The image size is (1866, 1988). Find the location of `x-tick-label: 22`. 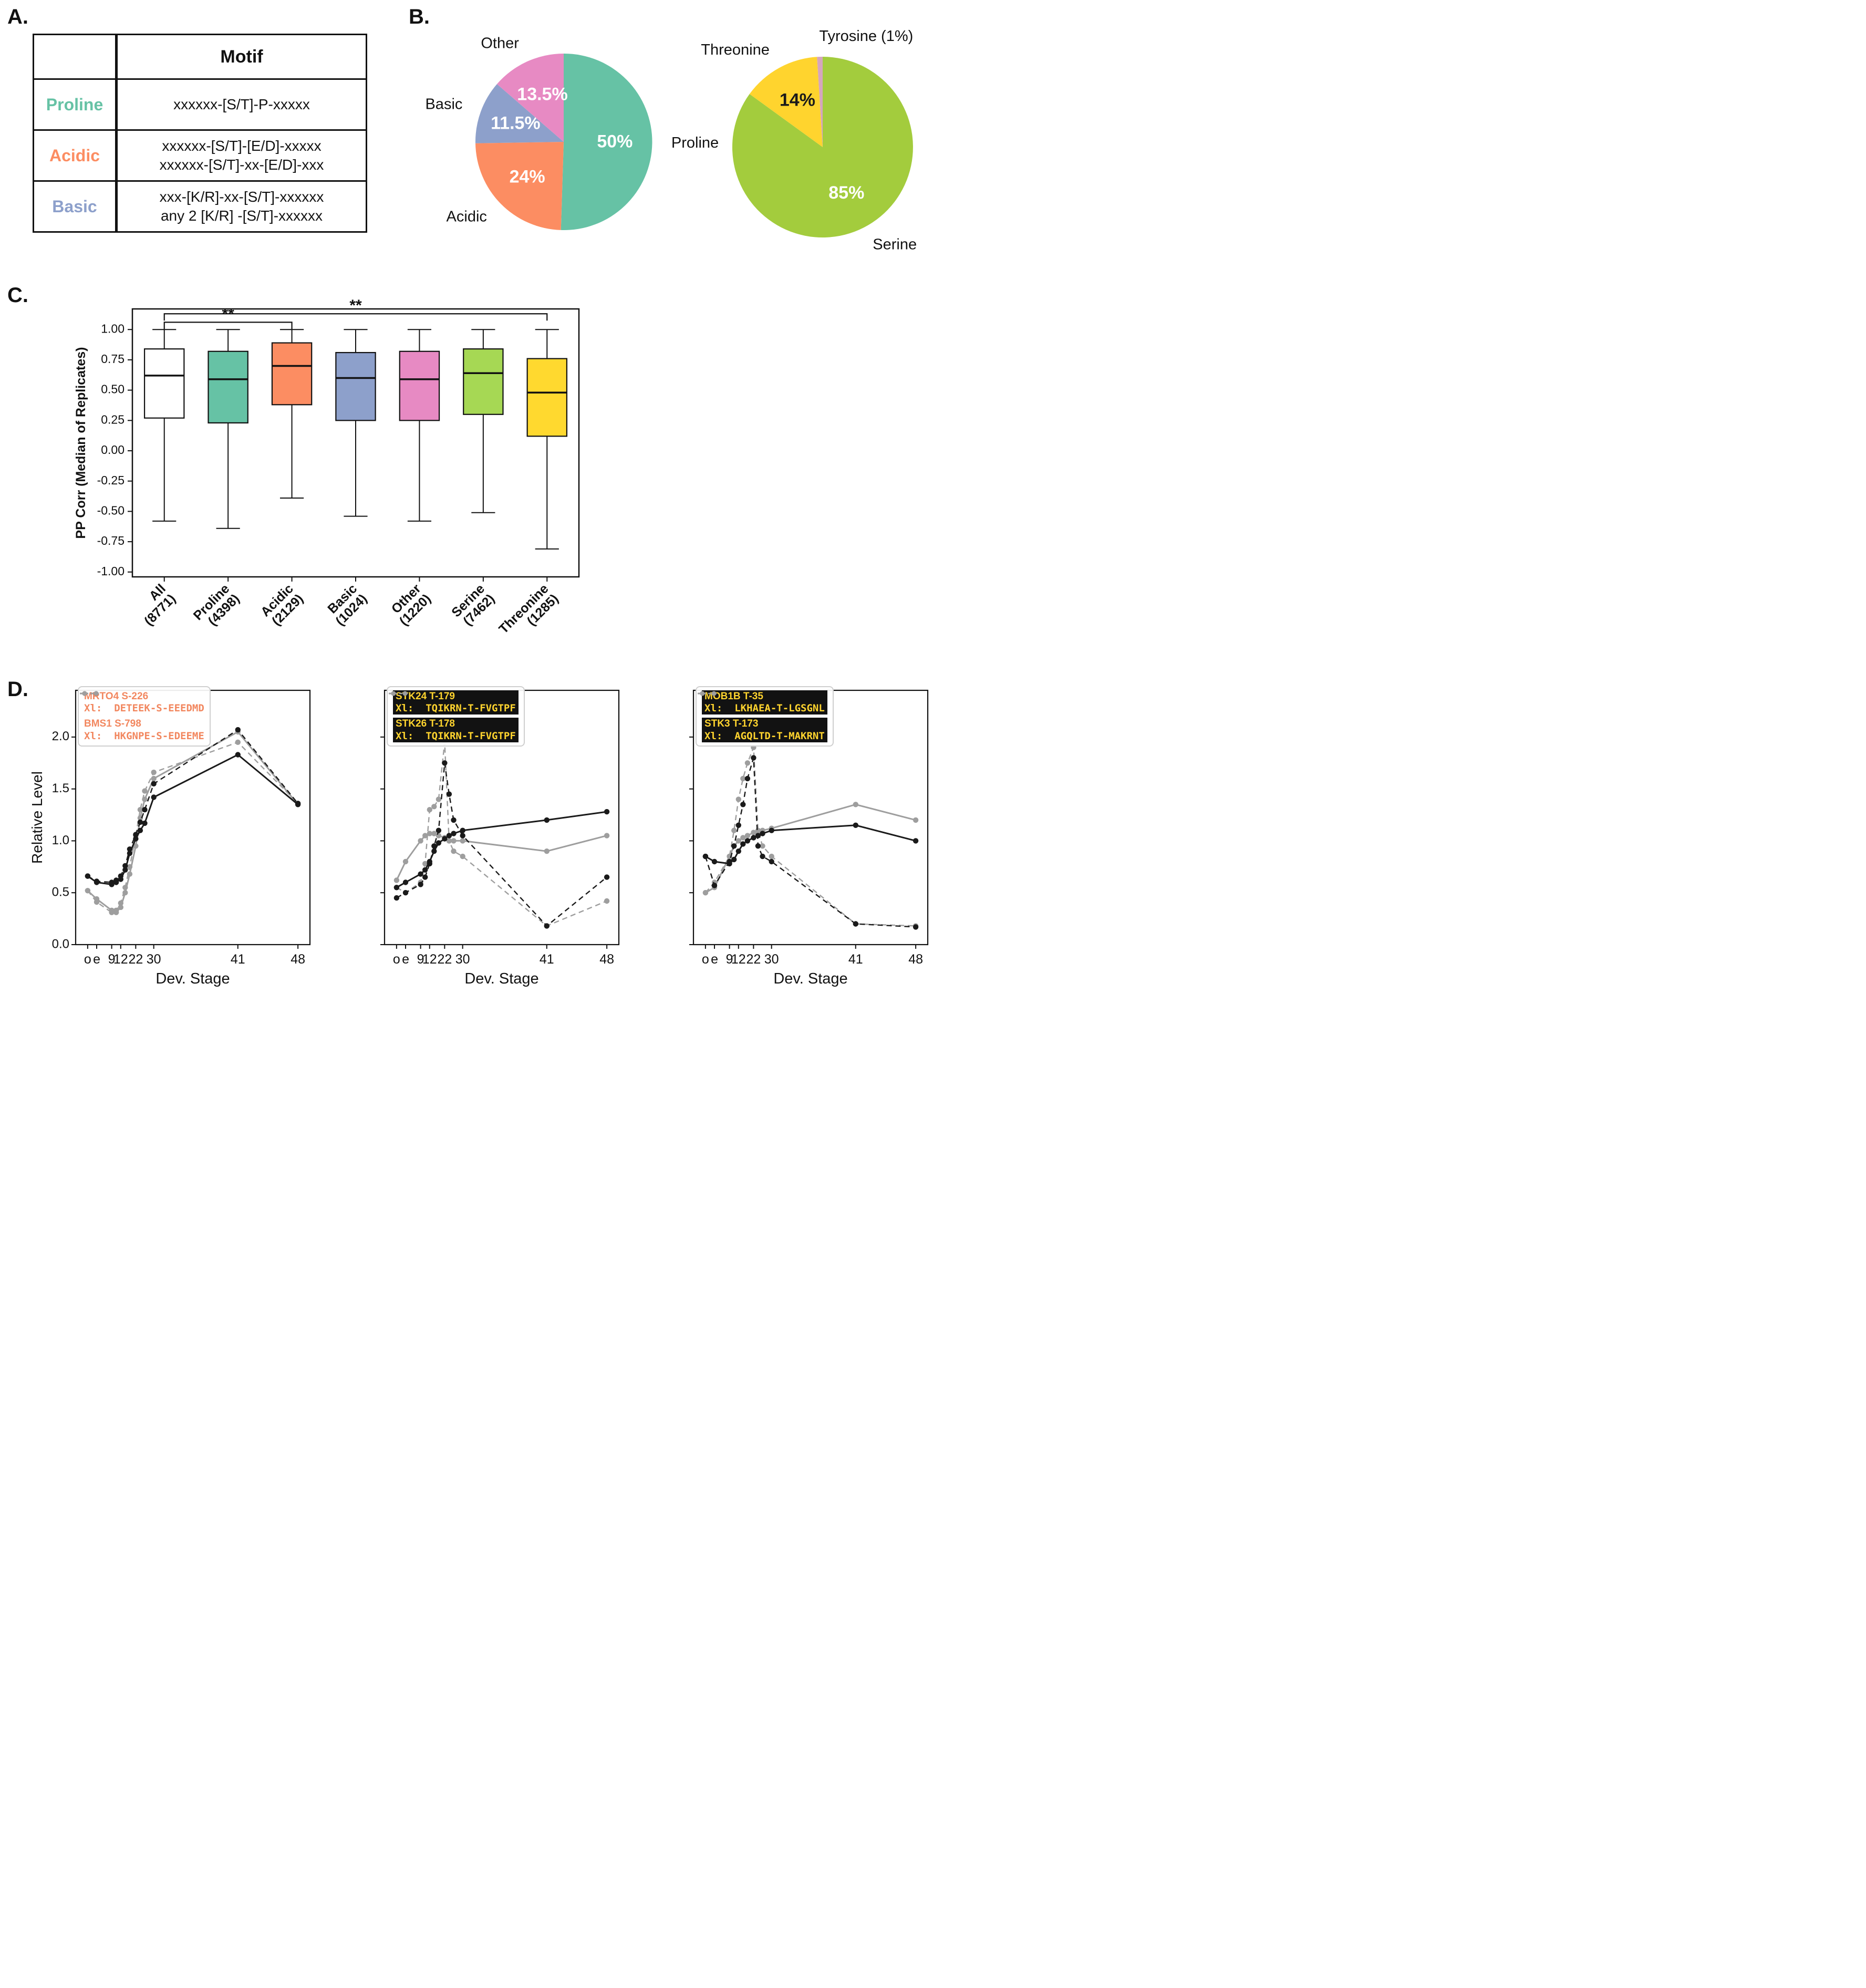

x-tick-label: 22 is located at coordinates (135, 959).